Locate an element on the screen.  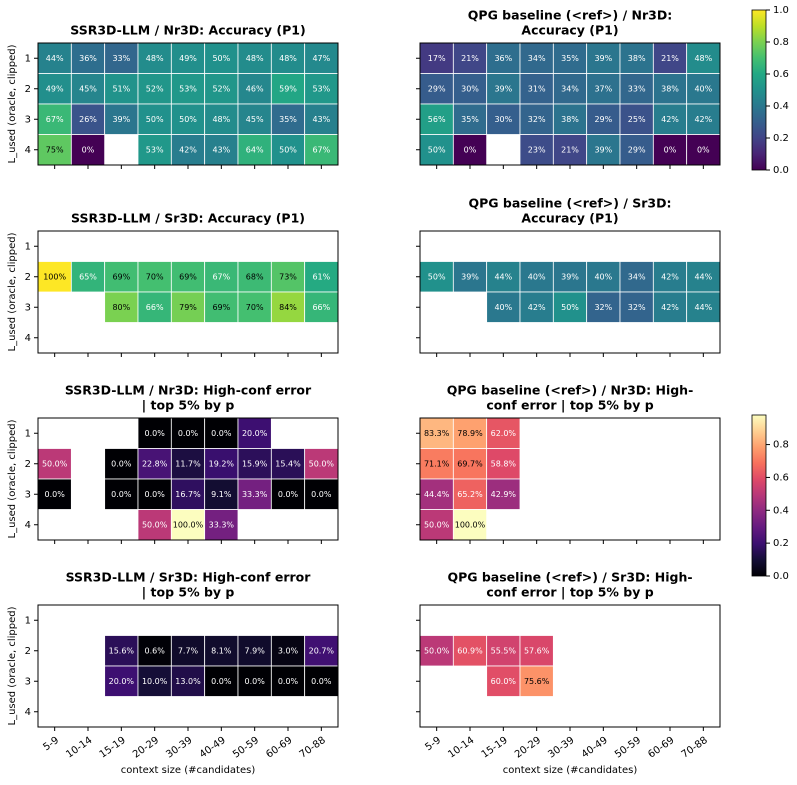
cell-label: 69% is located at coordinates (188, 276).